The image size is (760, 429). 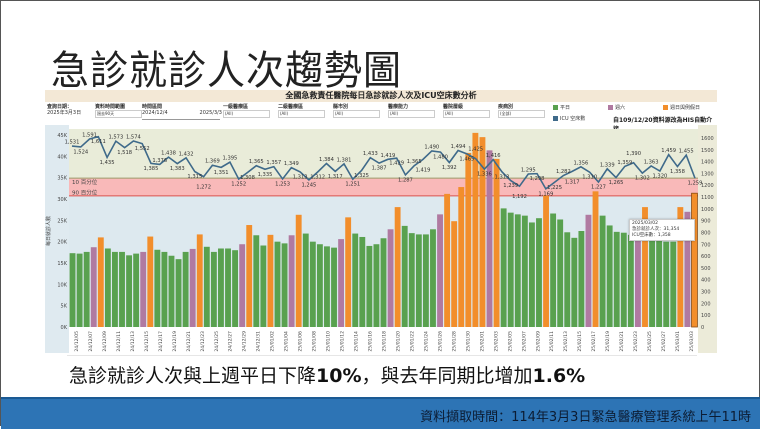 What do you see at coordinates (64, 110) in the screenshot?
I see `query-date: 查詢日期： 2025年3月3日` at bounding box center [64, 110].